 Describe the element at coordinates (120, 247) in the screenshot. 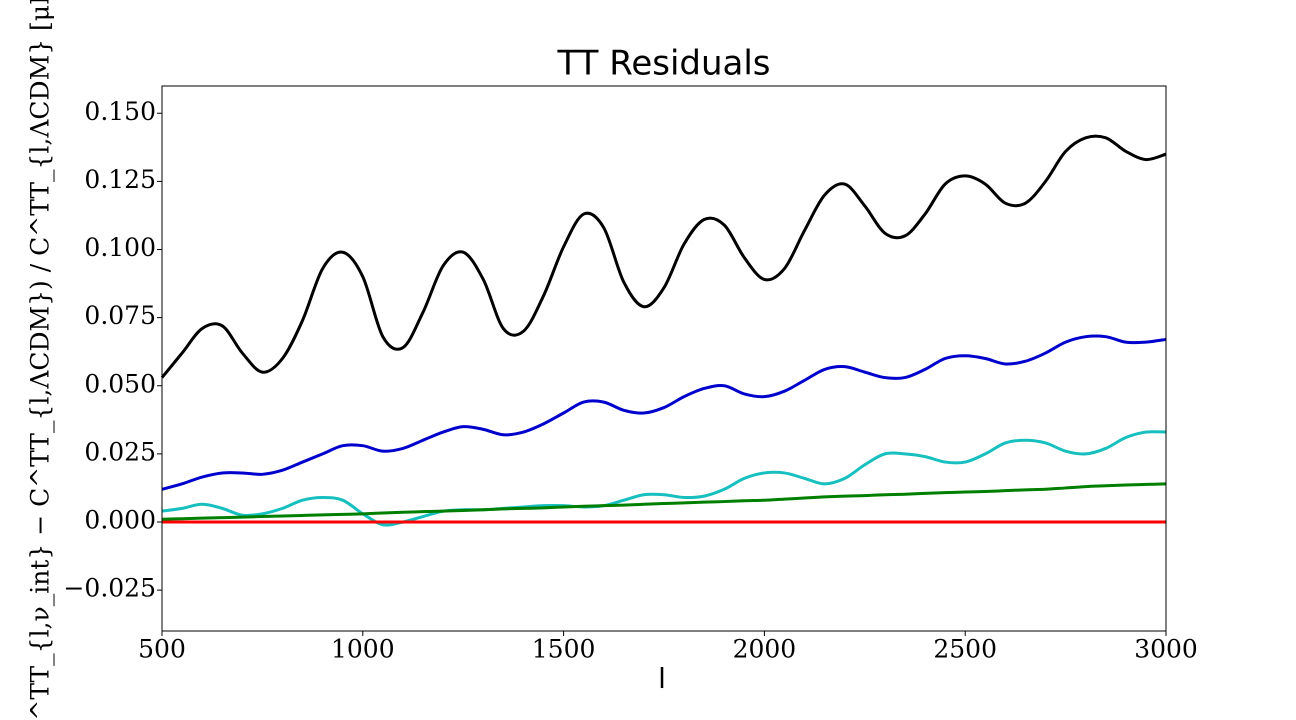

I see `y-tick-label: 0.100` at that location.